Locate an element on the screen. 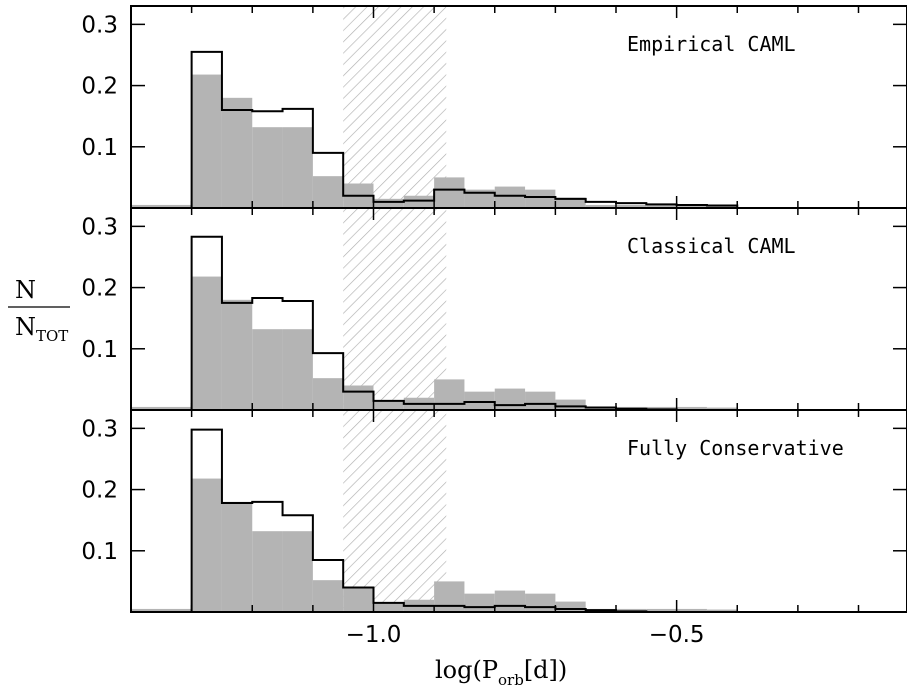 This screenshot has width=907, height=691. x-tick-label: −0.5 is located at coordinates (677, 635).